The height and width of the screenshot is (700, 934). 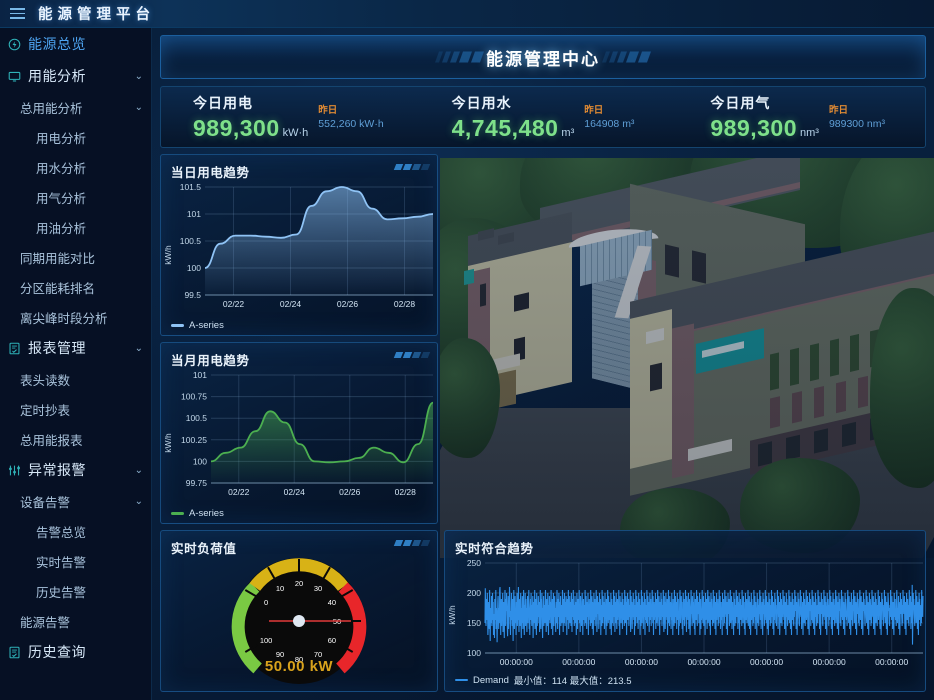 I want to click on sidebar-item-20: 历史查询, so click(x=75, y=652).